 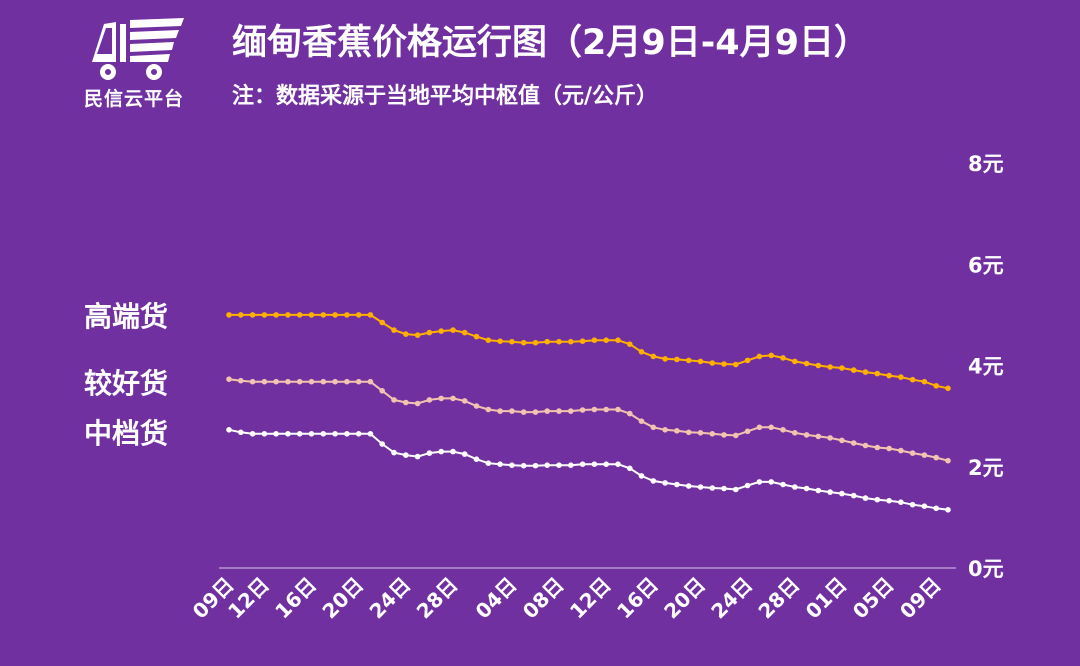 I want to click on x-tick-label: 16日, so click(x=295, y=598).